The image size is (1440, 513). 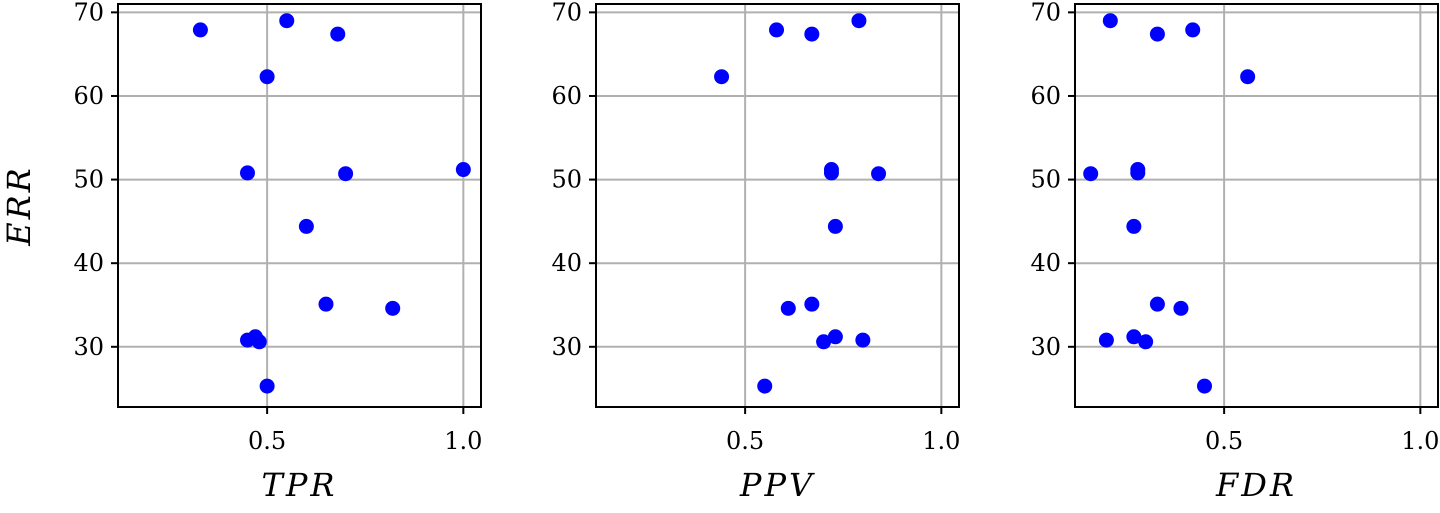 What do you see at coordinates (300, 485) in the screenshot?
I see `x-axis-label-tpr: TPR` at bounding box center [300, 485].